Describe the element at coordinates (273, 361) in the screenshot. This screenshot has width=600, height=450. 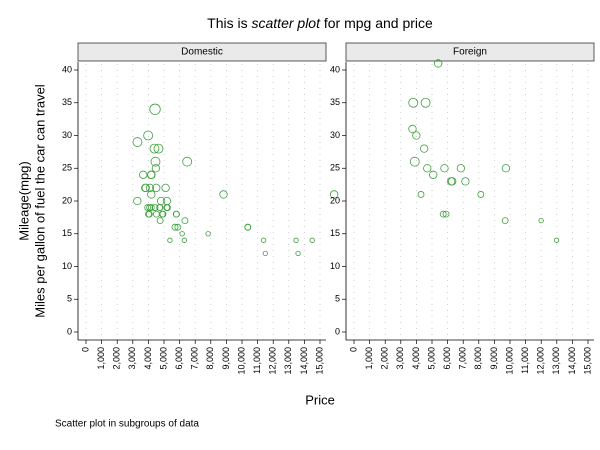
I see `x-tick-label: 12,000` at that location.